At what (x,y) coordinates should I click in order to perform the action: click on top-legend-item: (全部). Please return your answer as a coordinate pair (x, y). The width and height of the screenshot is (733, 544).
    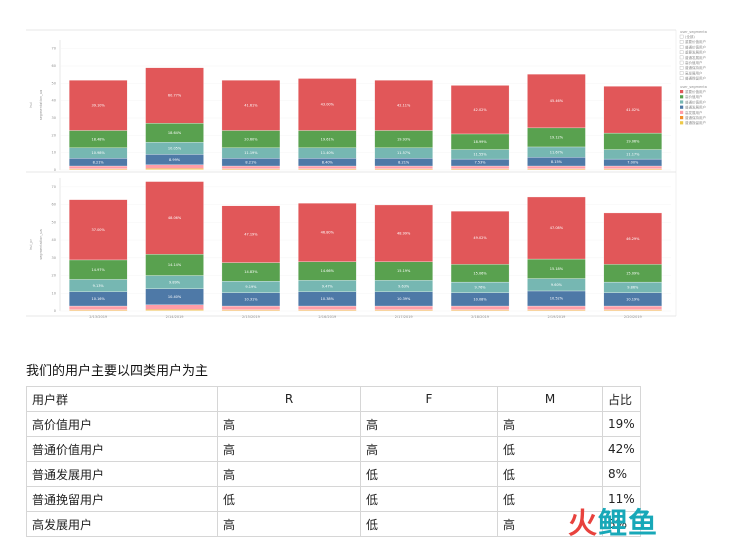
    Looking at the image, I should click on (690, 36).